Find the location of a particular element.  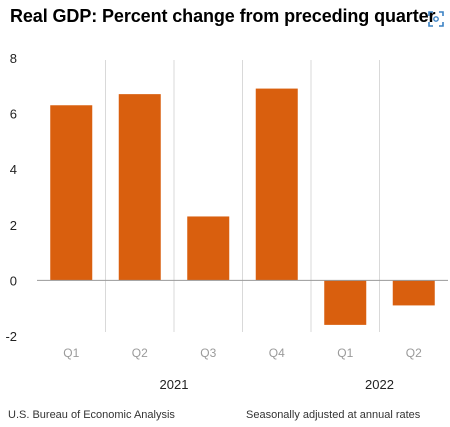

scan-icon is located at coordinates (436, 19).